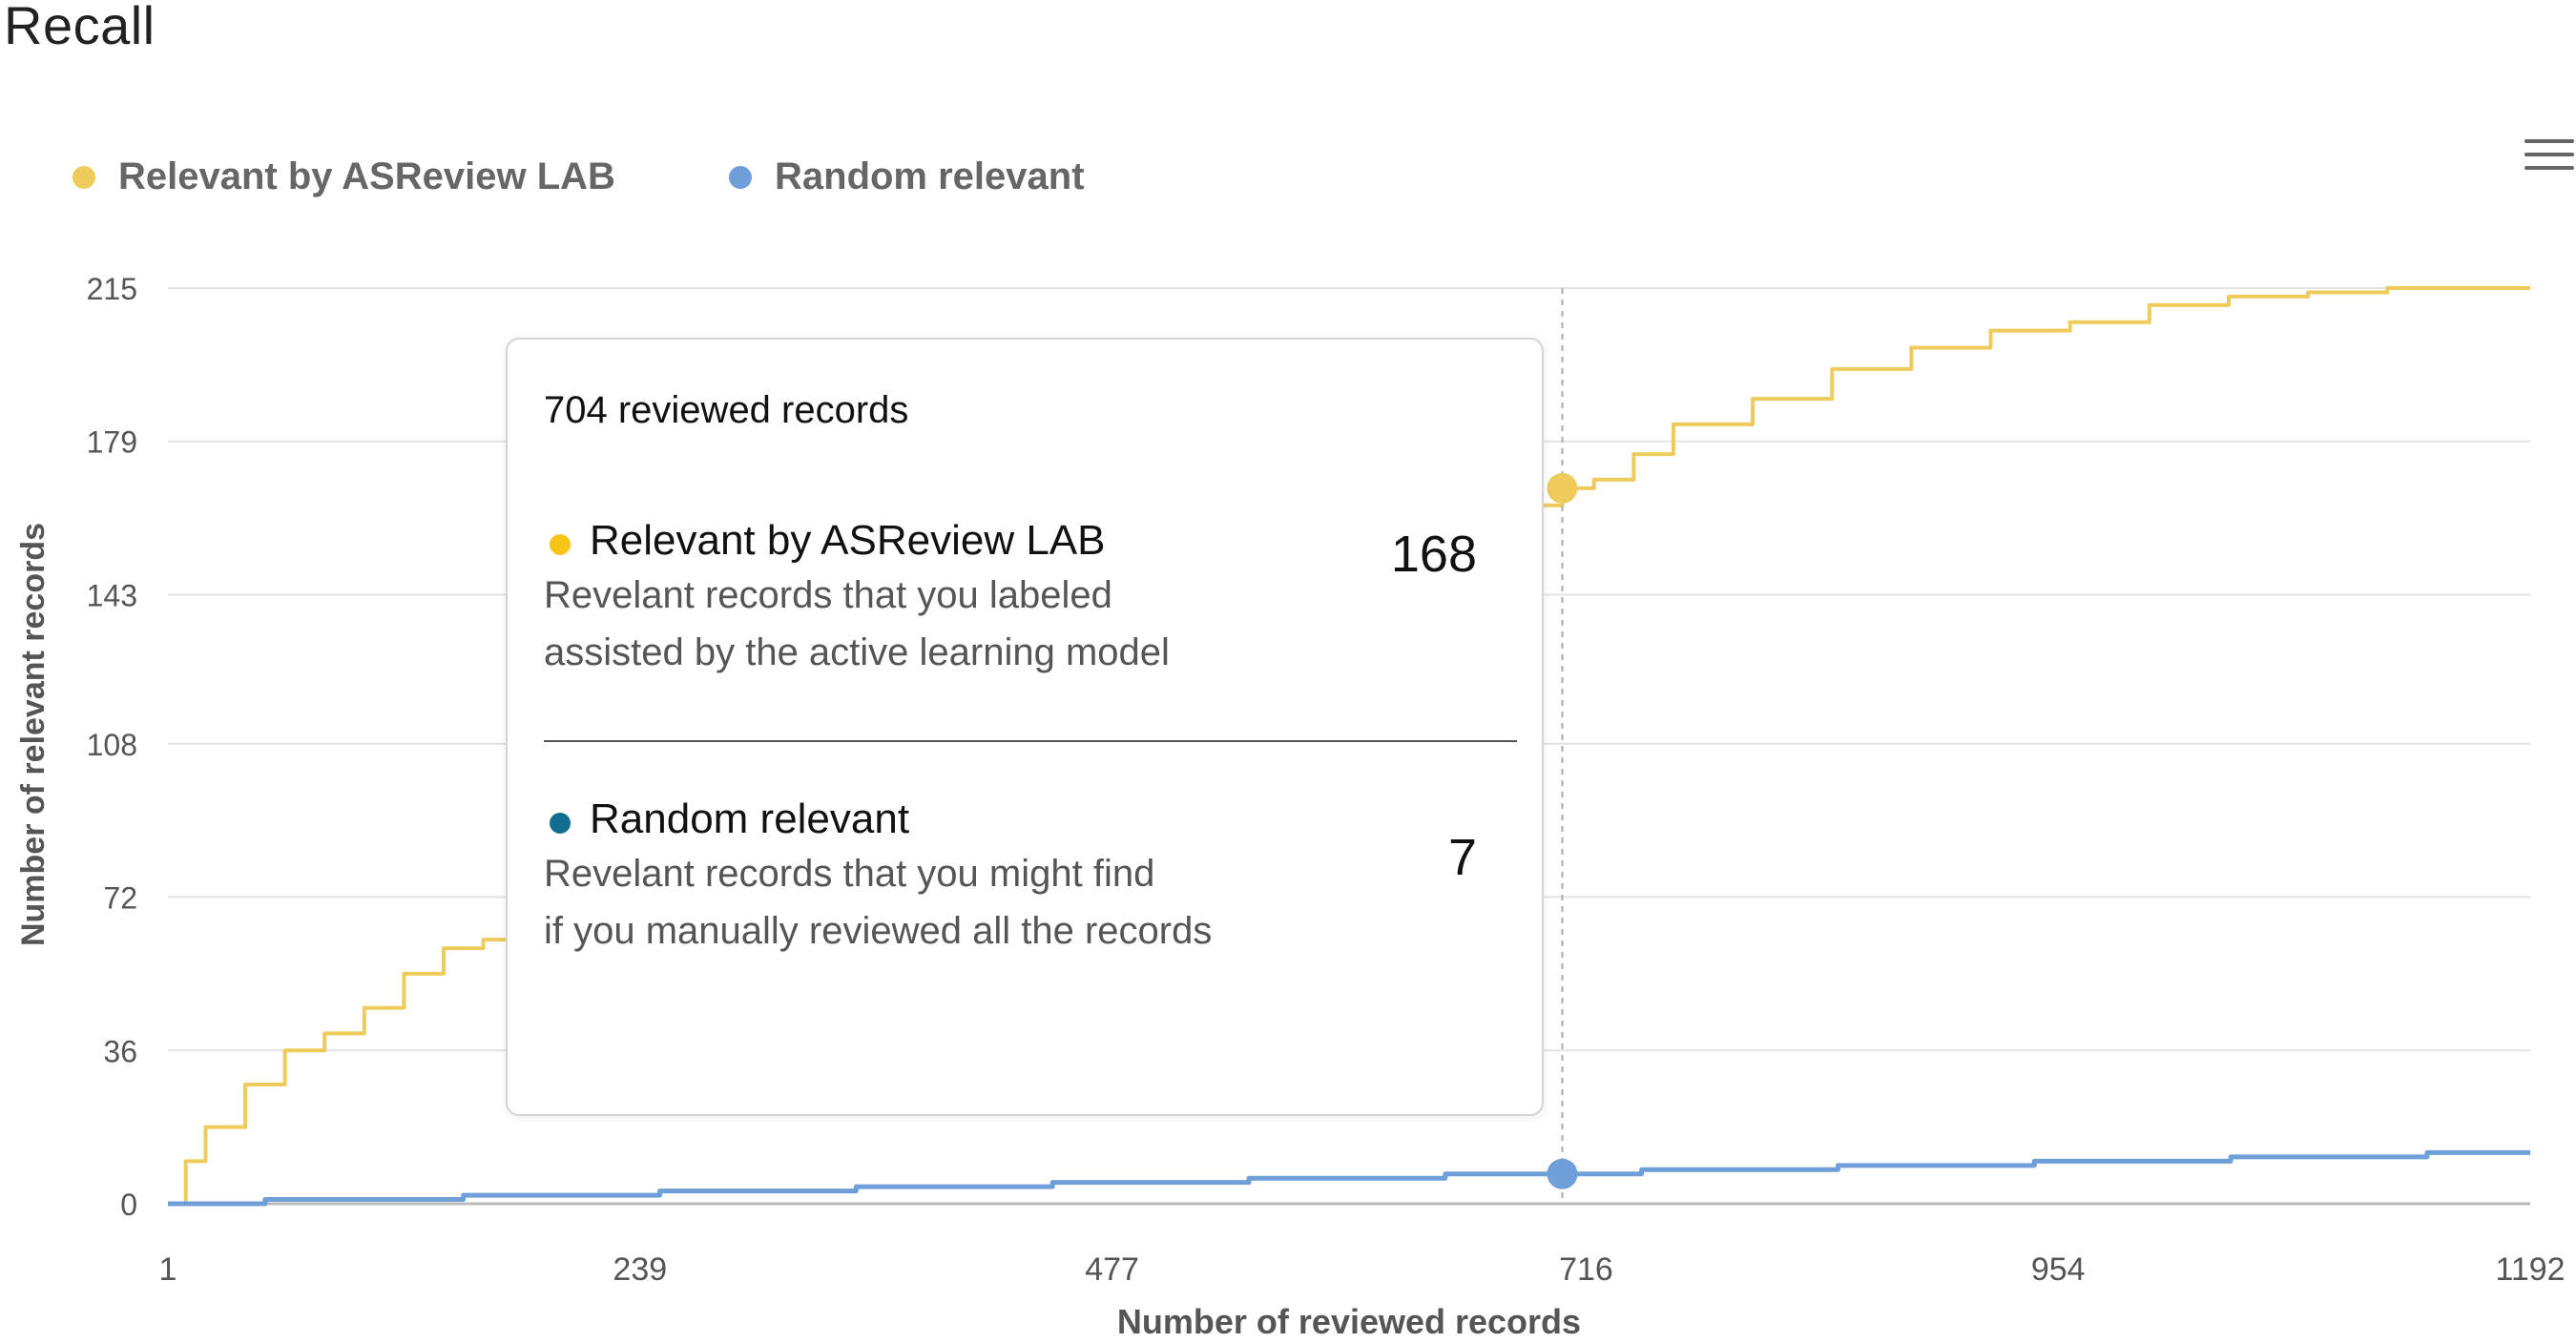 This screenshot has width=2576, height=1343. Describe the element at coordinates (120, 1051) in the screenshot. I see `y-tick-label: 36` at that location.